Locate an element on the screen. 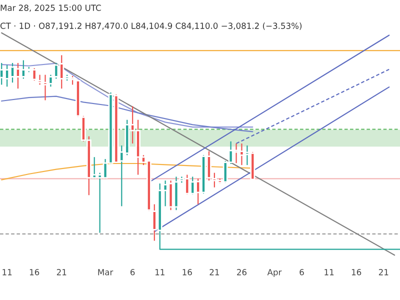 The width and height of the screenshot is (400, 300). x-tick-label: Mar is located at coordinates (106, 272).